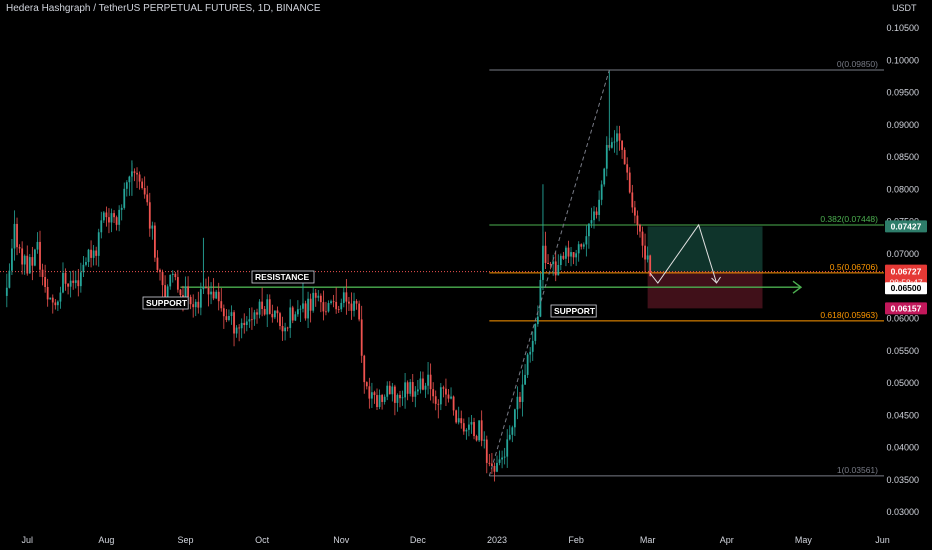  Describe the element at coordinates (902, 415) in the screenshot. I see `y-tick-label: 0.04500` at that location.